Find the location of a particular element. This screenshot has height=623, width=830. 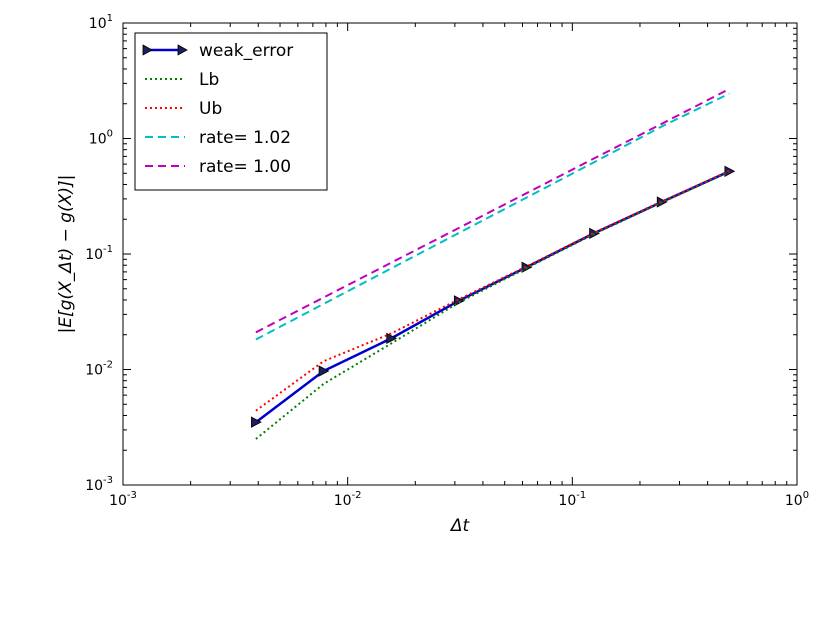

legend-label-0: weak_error is located at coordinates (246, 51).